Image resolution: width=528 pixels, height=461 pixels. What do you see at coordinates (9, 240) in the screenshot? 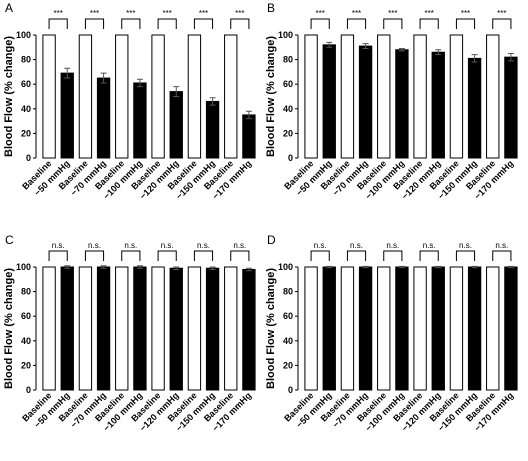
I see `panel-label: C` at bounding box center [9, 240].